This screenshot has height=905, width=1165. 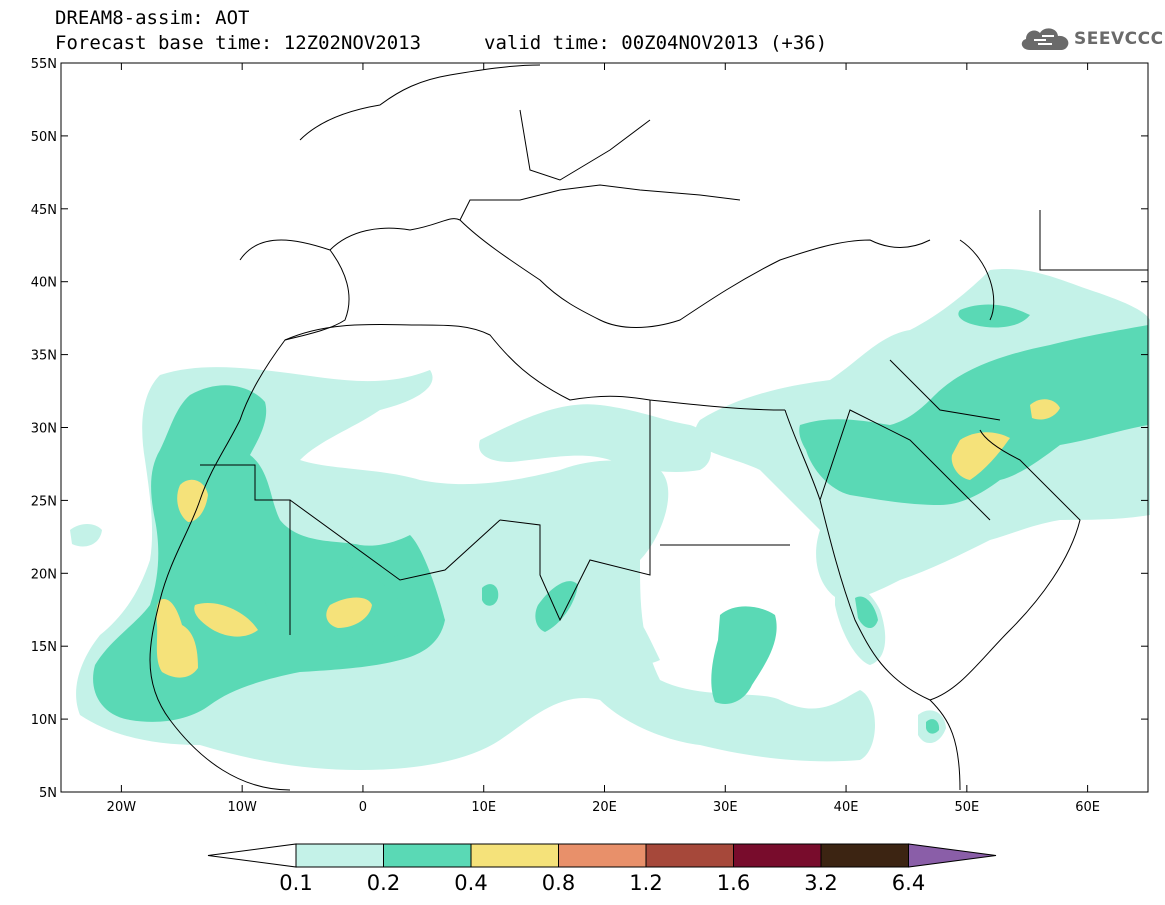 I want to click on colorbar-over-arrow, so click(x=952, y=855).